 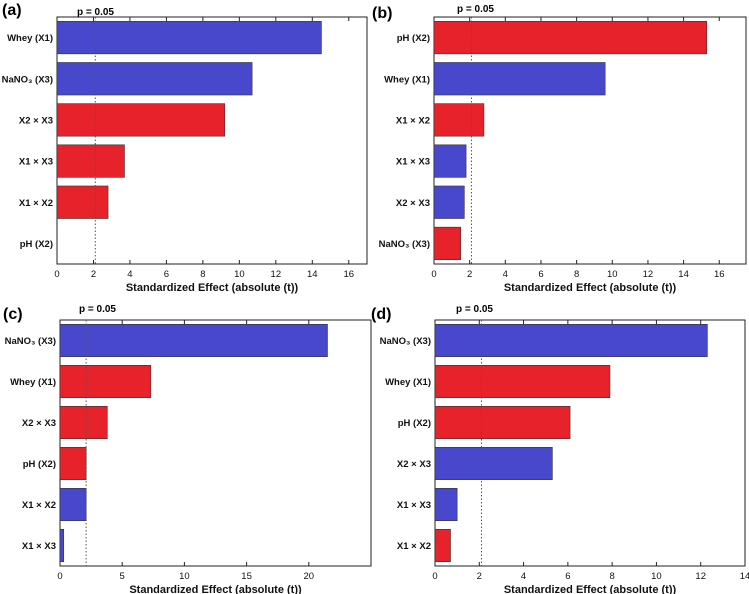 What do you see at coordinates (246, 576) in the screenshot?
I see `x-tick-label: 15` at bounding box center [246, 576].